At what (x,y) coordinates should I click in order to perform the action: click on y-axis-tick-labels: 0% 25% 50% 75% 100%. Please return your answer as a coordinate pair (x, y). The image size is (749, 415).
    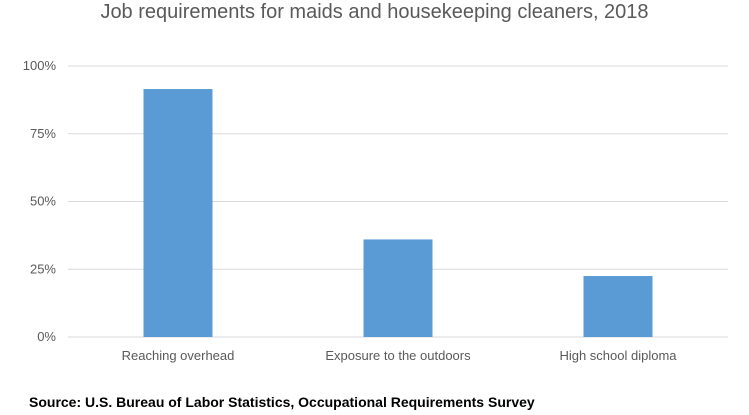
    Looking at the image, I should click on (40, 201).